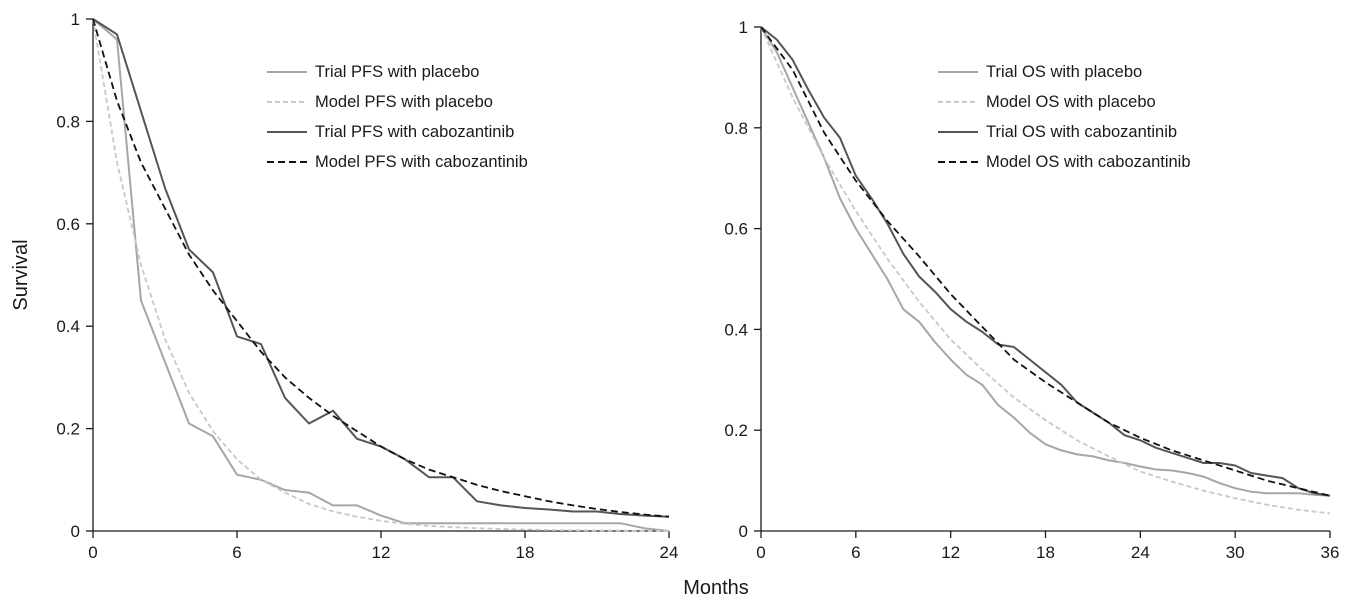  I want to click on legend-label: Trial OS with placebo, so click(1064, 72).